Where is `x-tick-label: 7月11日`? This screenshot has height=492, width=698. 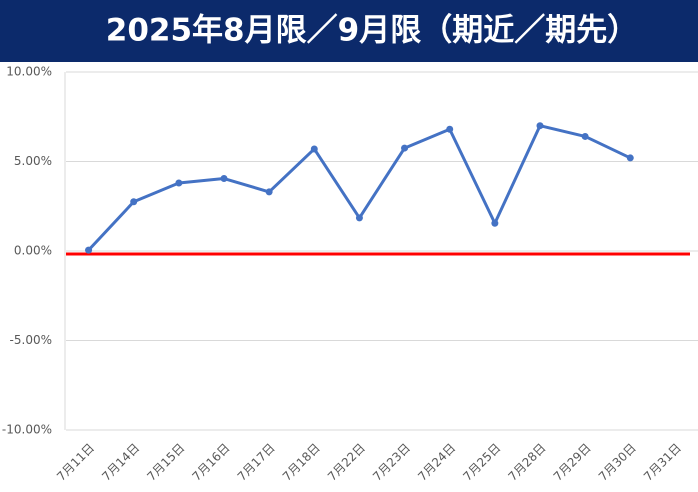 x-tick-label: 7月11日 is located at coordinates (75, 462).